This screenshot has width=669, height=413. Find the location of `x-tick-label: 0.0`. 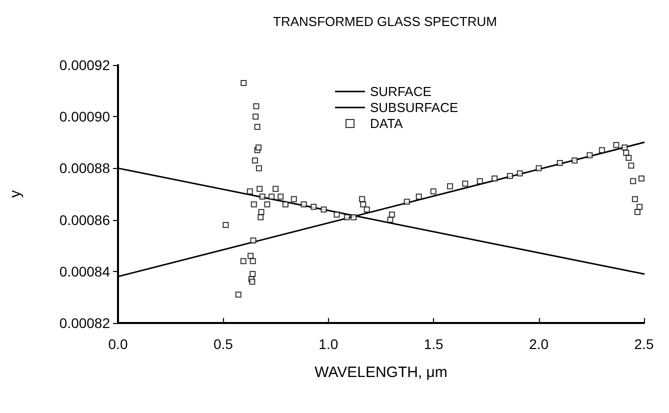

x-tick-label: 0.0 is located at coordinates (118, 344).